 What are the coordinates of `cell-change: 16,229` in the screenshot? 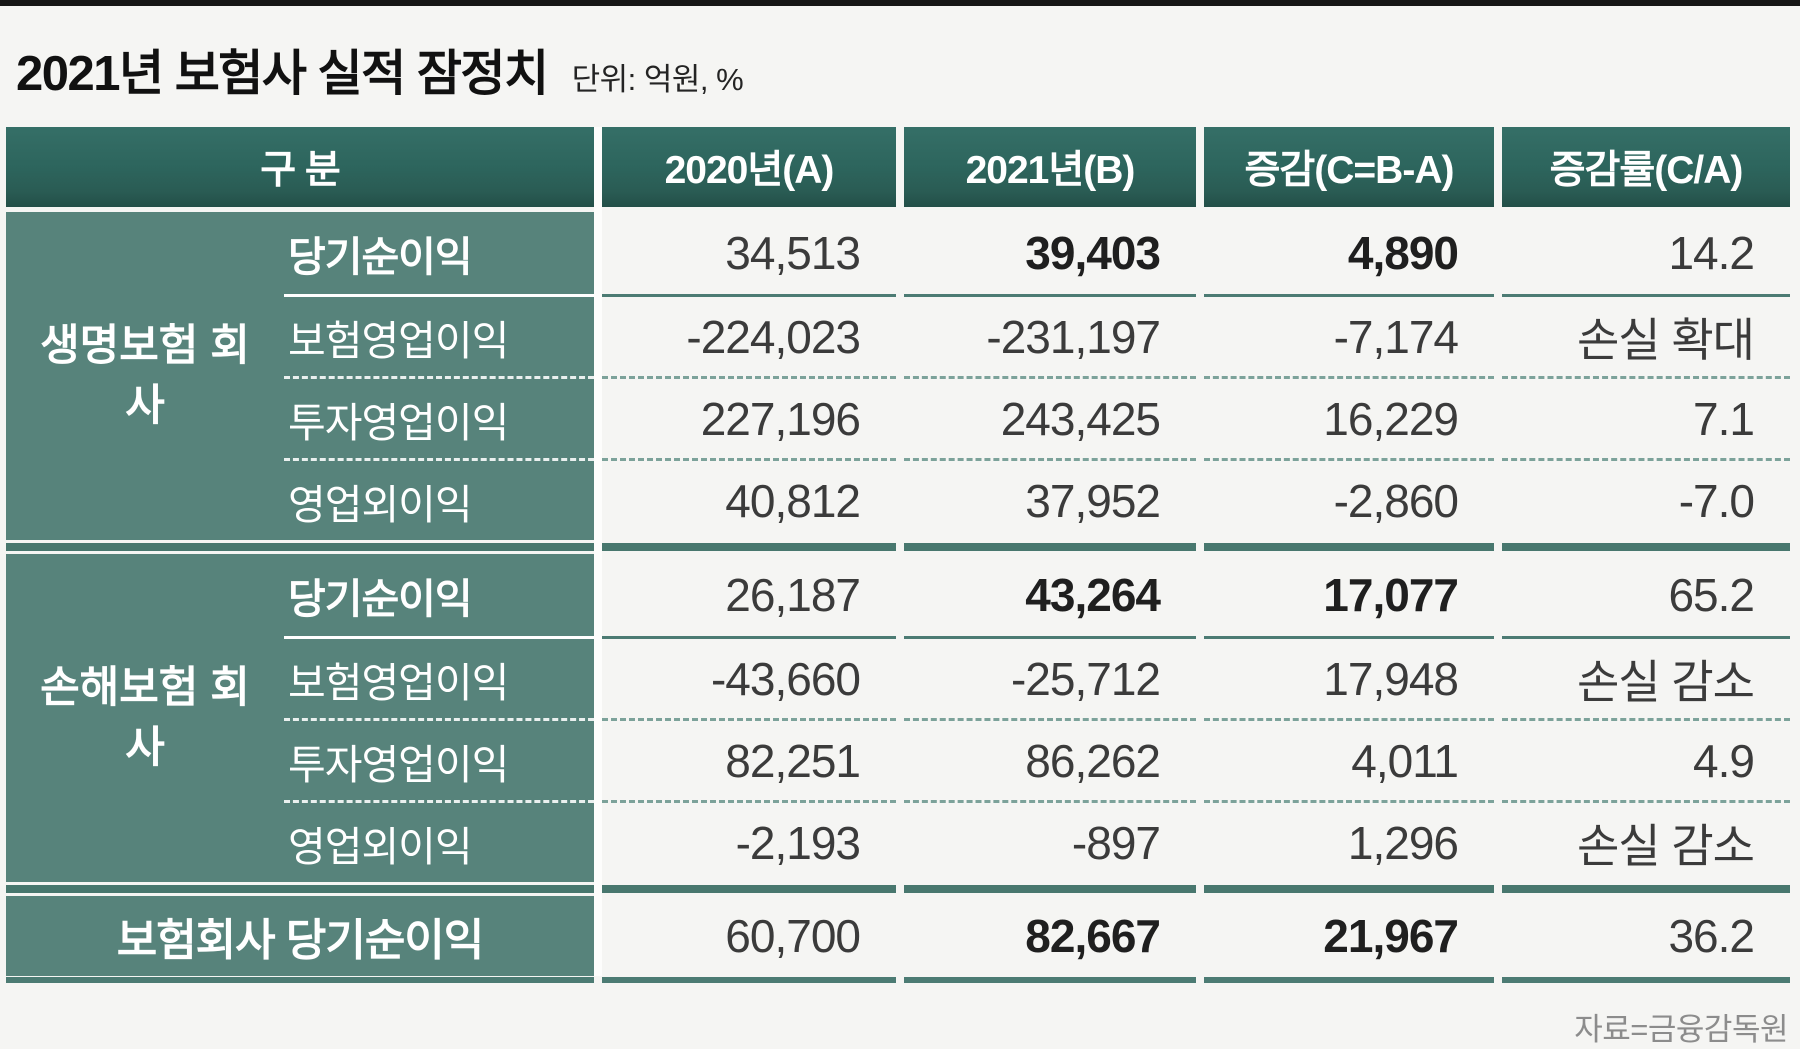 It's located at (1349, 417).